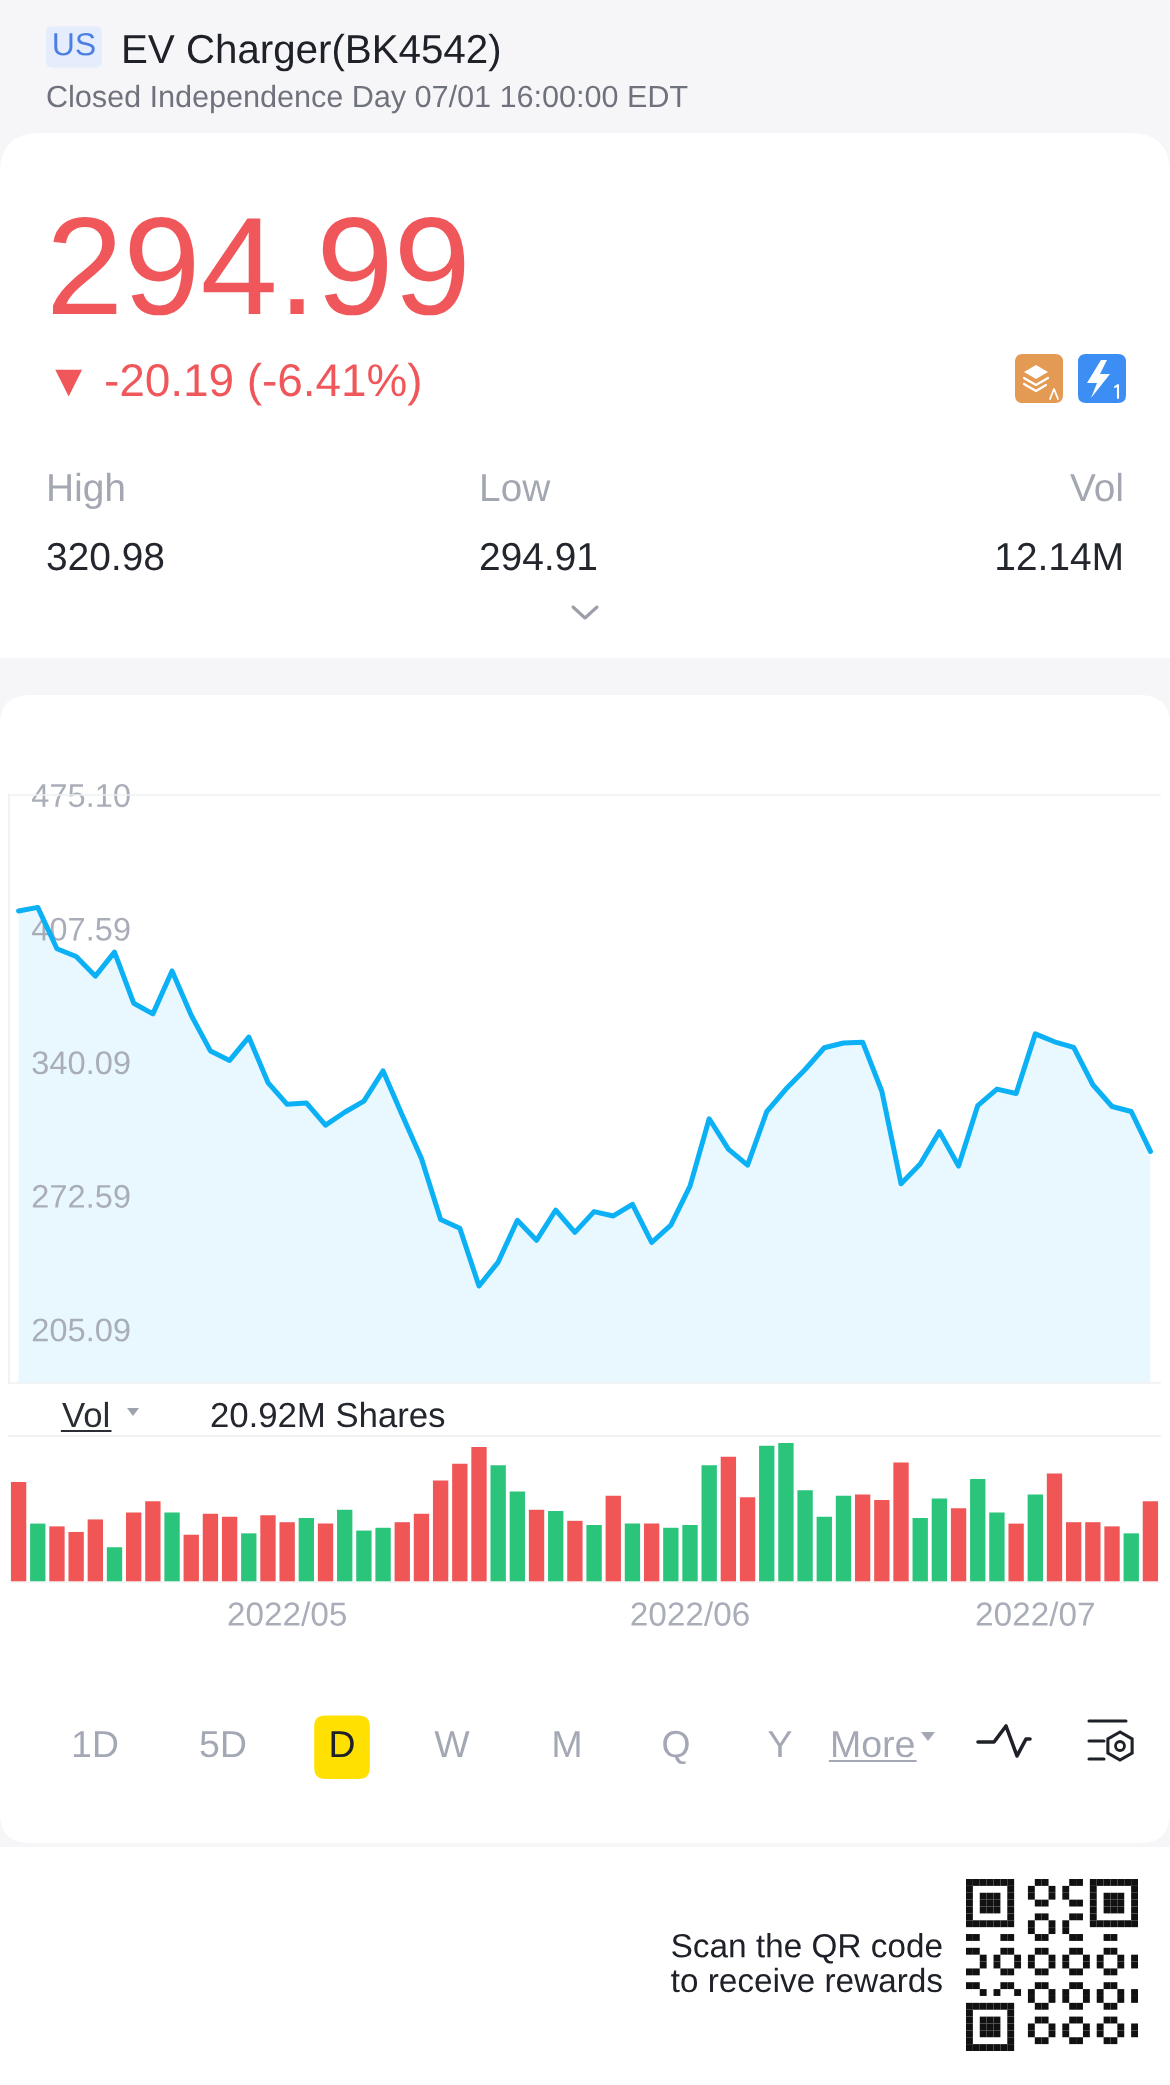  Describe the element at coordinates (81, 1196) in the screenshot. I see `y-tick-label: 272.59` at that location.